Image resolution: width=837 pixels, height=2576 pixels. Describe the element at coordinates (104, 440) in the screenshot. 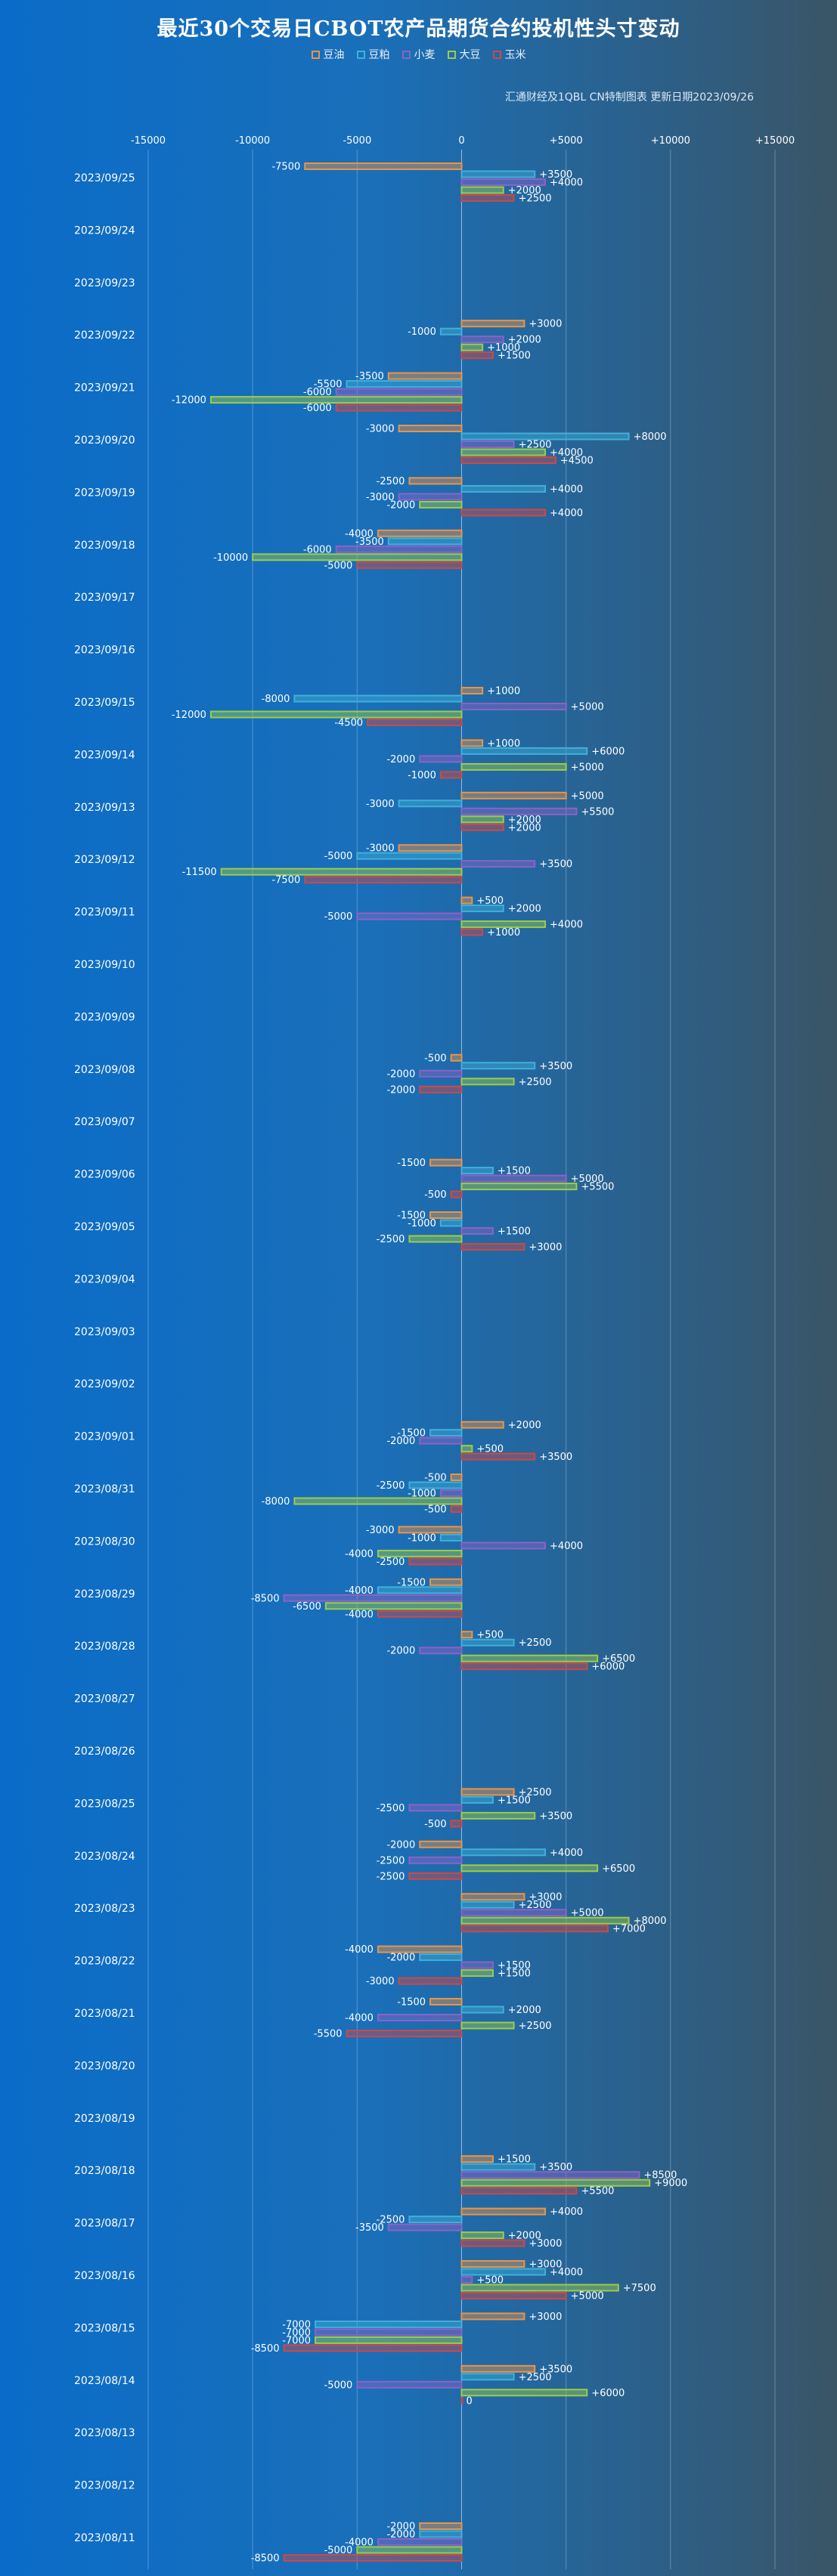

I see `date-label: 2023/09/20` at that location.